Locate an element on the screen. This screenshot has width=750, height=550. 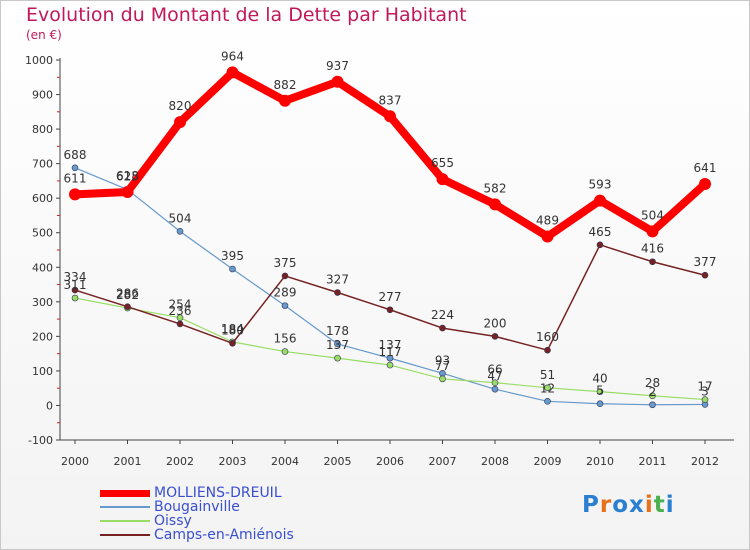
data-label-bougainville: 504 is located at coordinates (180, 218).